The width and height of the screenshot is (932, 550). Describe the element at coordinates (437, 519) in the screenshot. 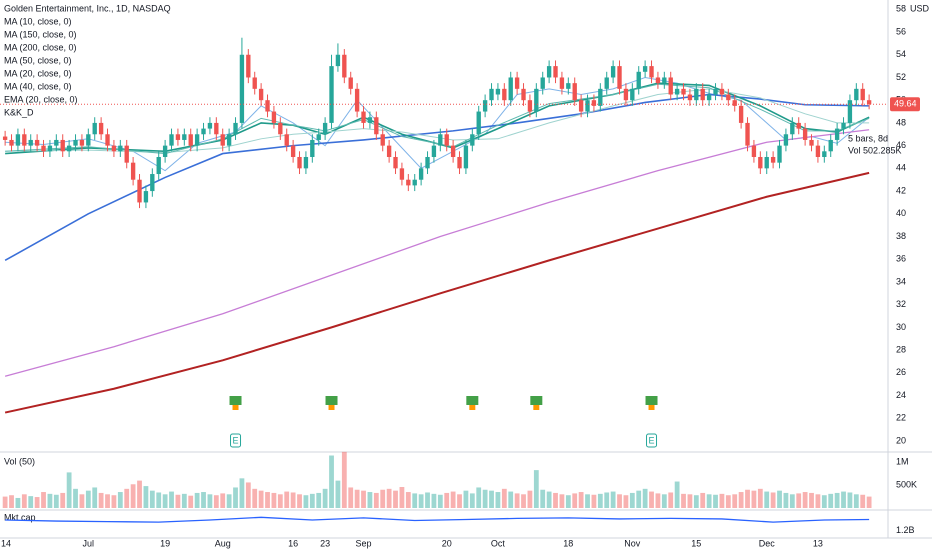

I see `market-cap-line` at that location.